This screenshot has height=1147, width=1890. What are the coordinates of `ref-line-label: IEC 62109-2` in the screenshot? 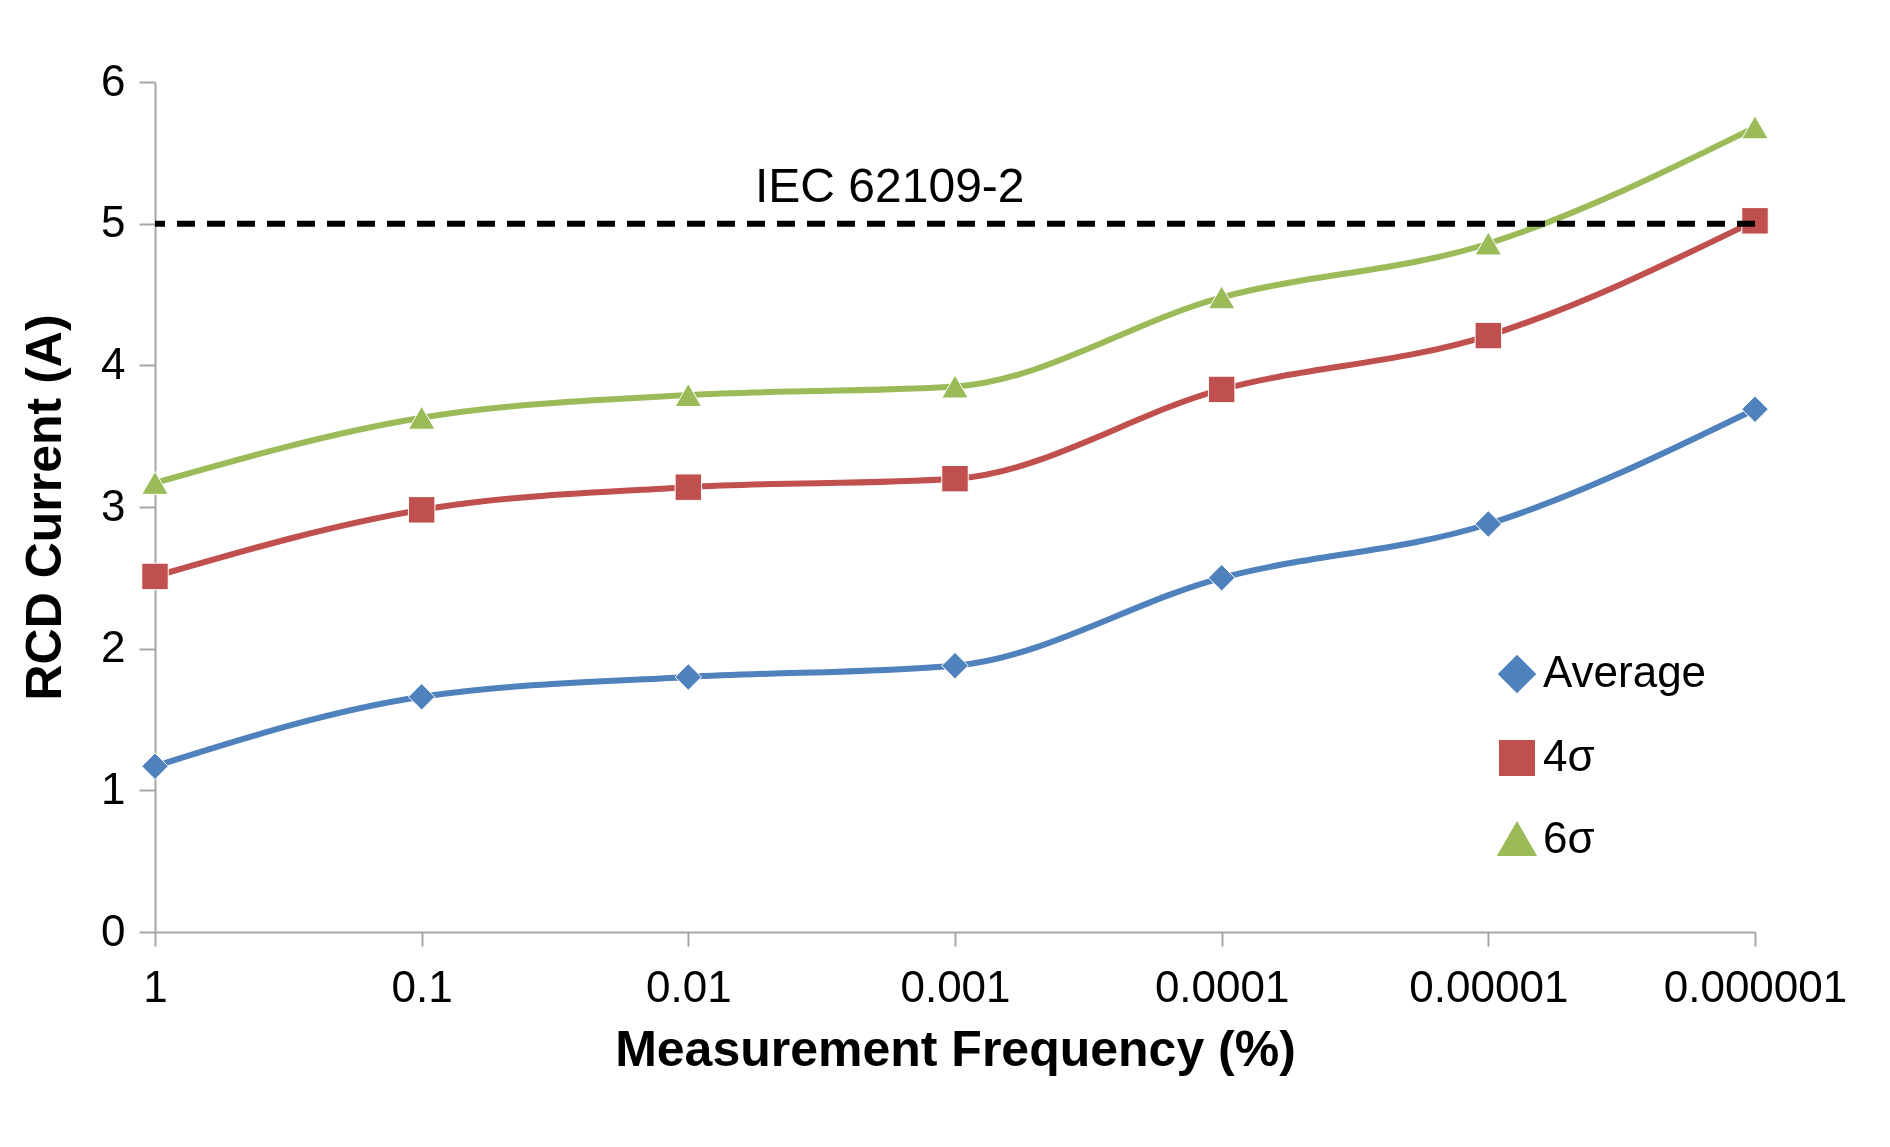 It's located at (890, 185).